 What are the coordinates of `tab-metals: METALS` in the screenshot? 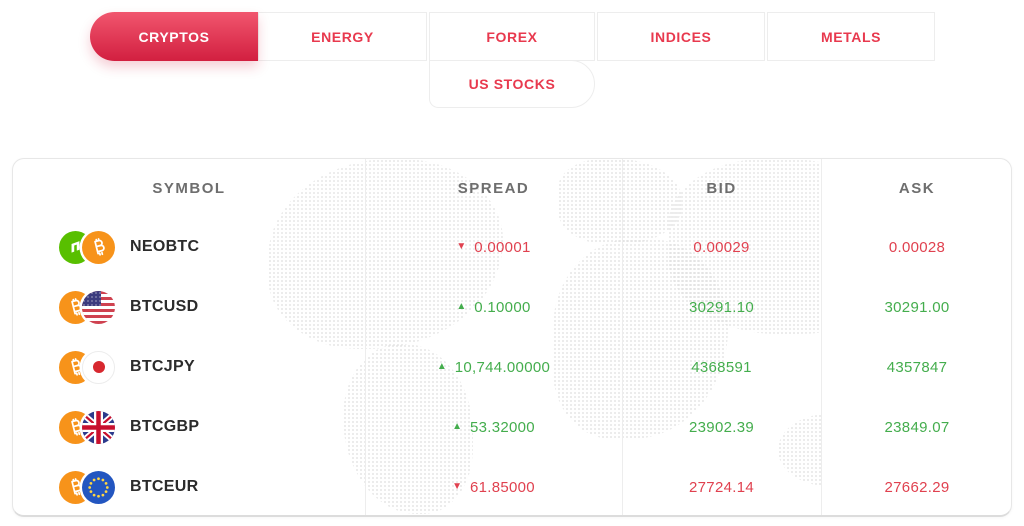 It's located at (851, 36).